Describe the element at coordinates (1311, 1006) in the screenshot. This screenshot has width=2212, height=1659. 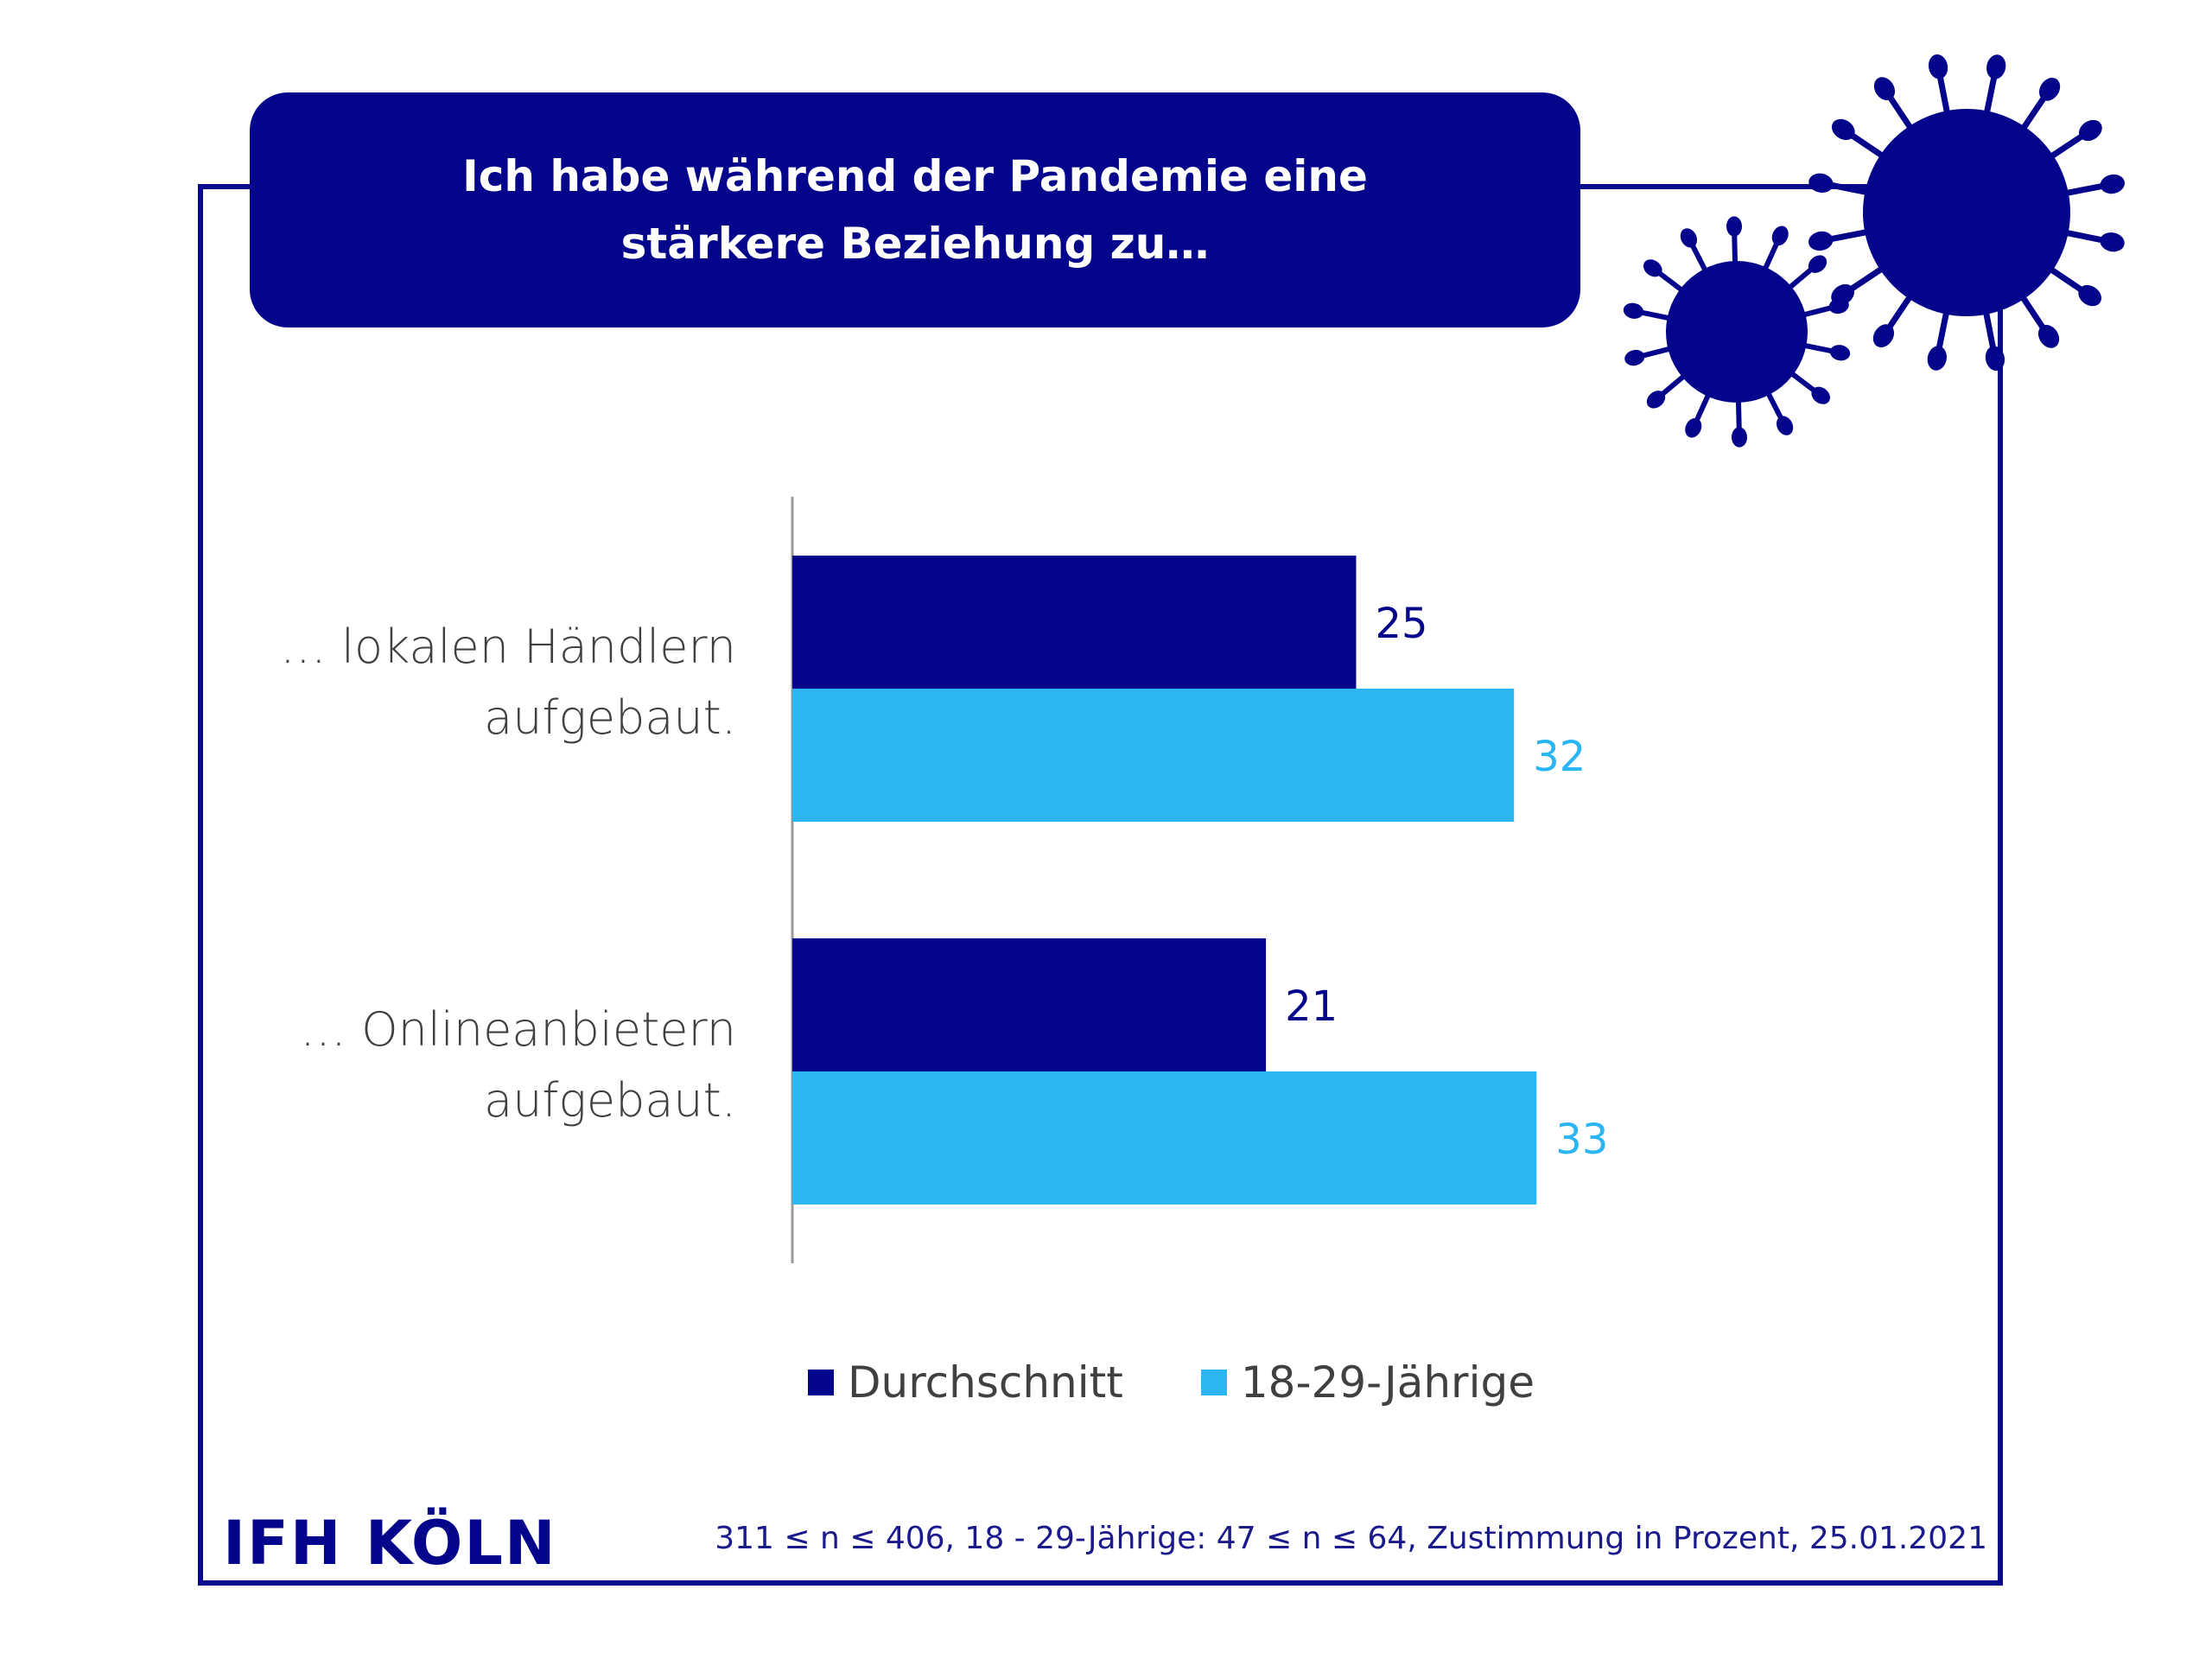
I see `data-label: 21` at that location.